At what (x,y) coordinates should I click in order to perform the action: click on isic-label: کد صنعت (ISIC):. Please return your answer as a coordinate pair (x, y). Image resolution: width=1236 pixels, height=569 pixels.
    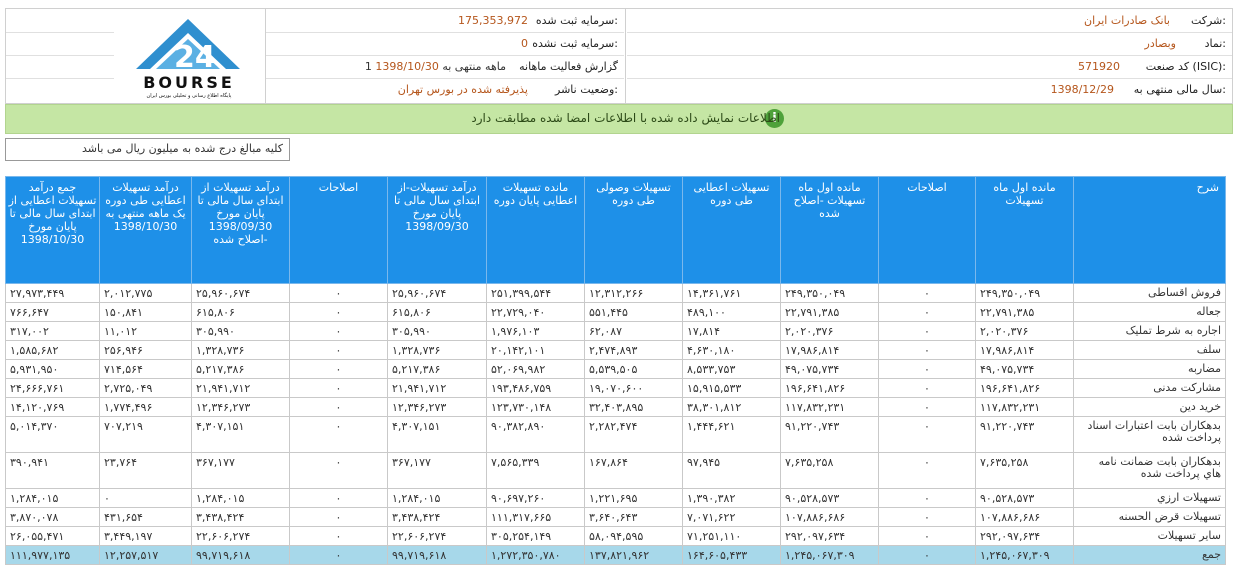
    Looking at the image, I should click on (1185, 66).